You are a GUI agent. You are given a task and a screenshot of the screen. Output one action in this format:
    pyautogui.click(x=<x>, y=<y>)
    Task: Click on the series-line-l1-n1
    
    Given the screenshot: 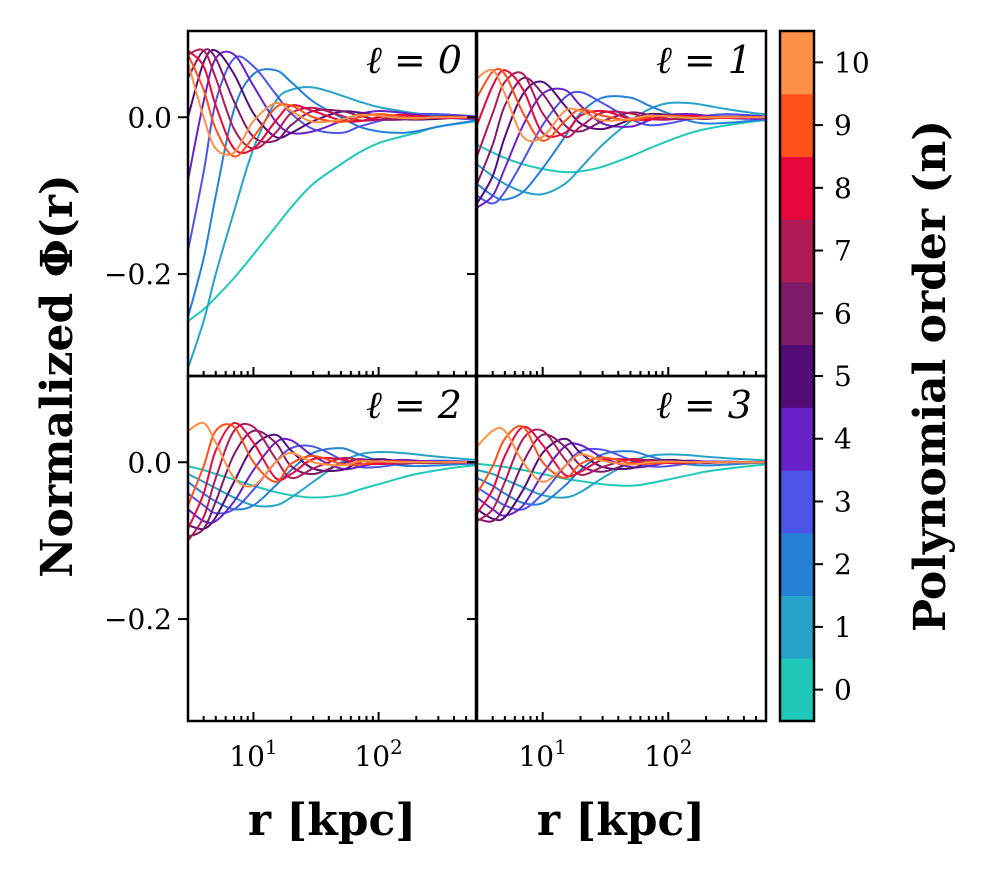 What is the action you would take?
    pyautogui.click(x=621, y=148)
    